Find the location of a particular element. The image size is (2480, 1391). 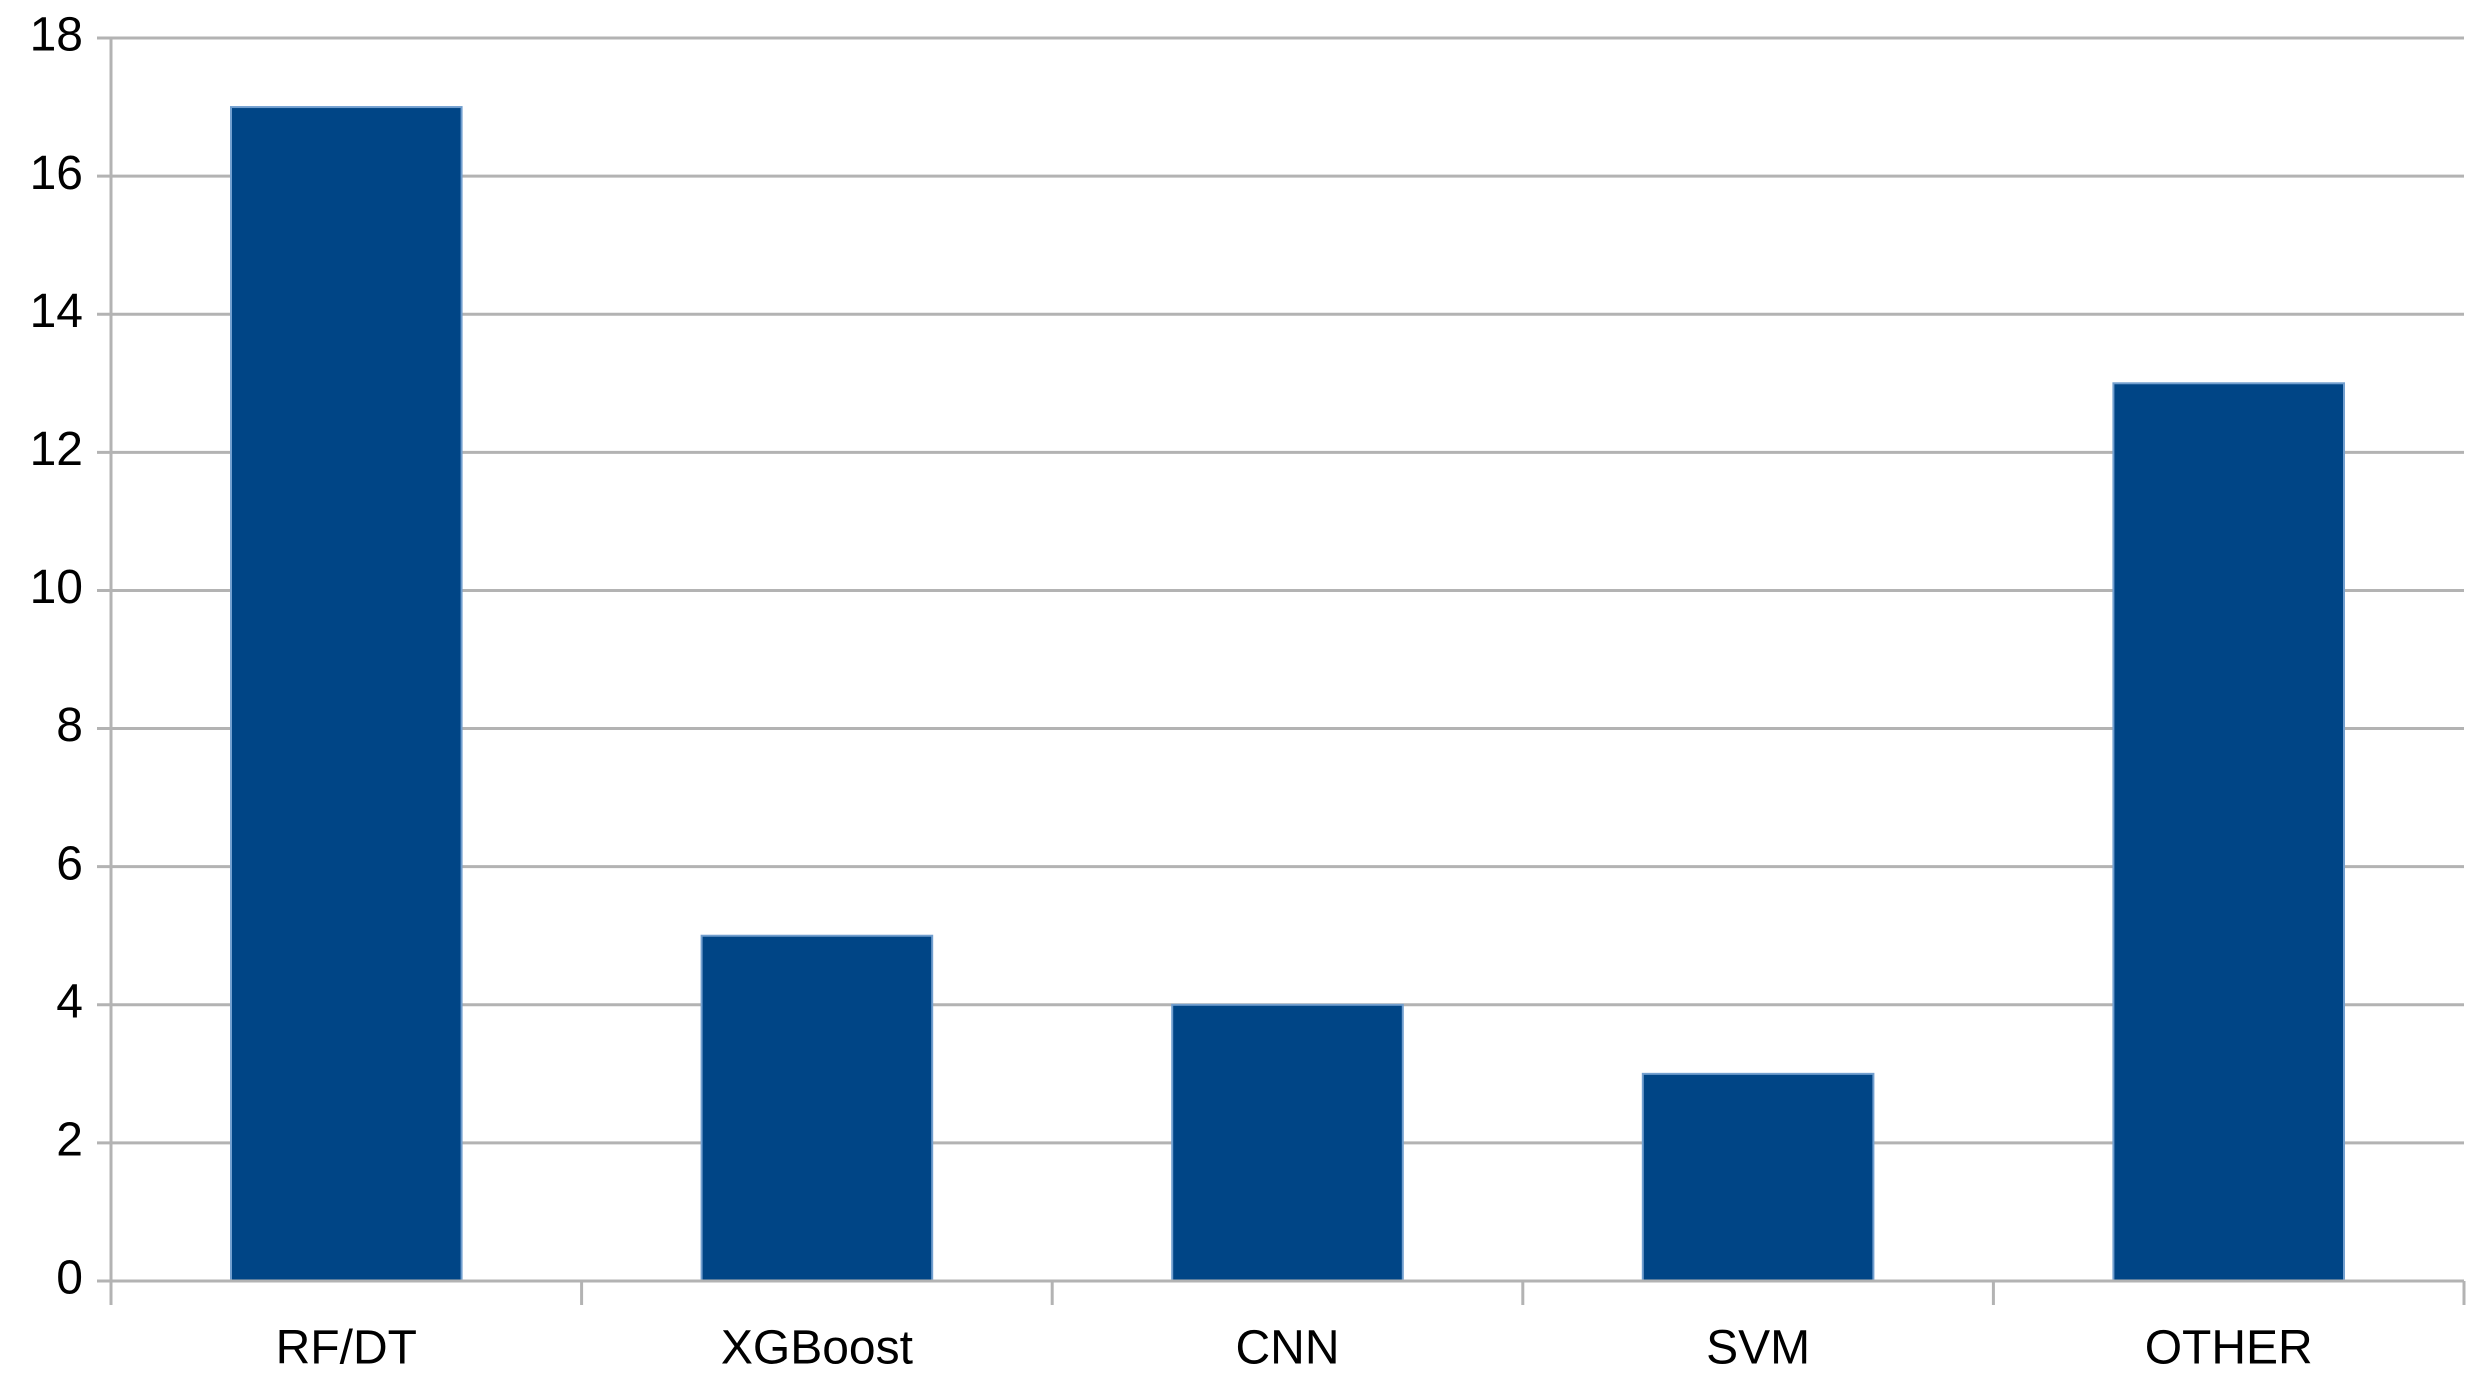

y-tick-label: 18 is located at coordinates (56, 35).